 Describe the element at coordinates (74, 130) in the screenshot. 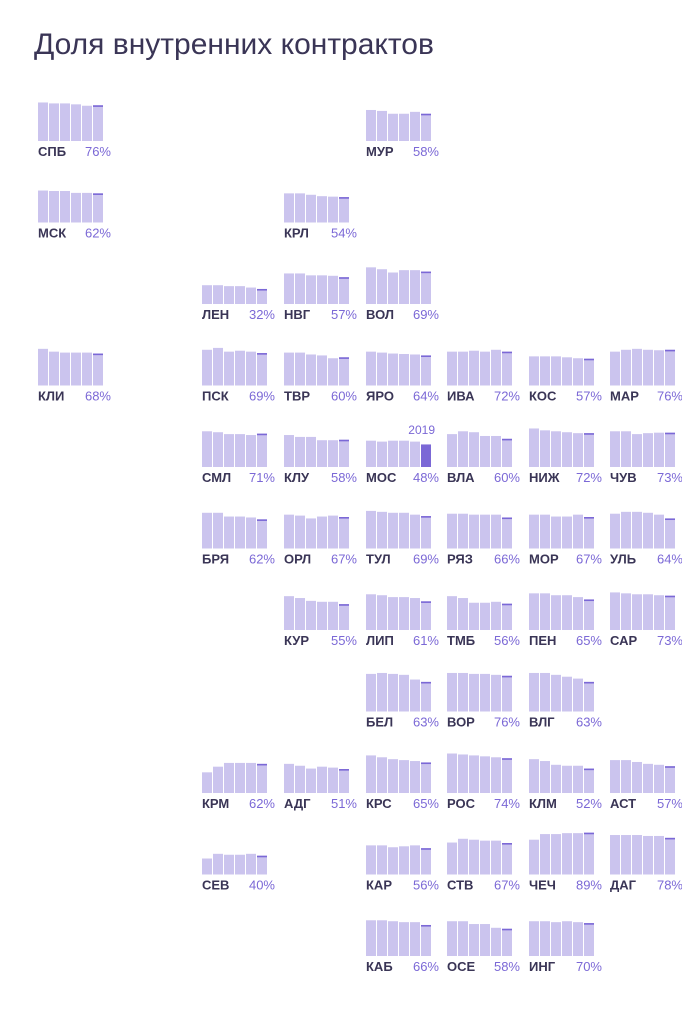

I see `region-tile-0: СПБ 76%` at that location.